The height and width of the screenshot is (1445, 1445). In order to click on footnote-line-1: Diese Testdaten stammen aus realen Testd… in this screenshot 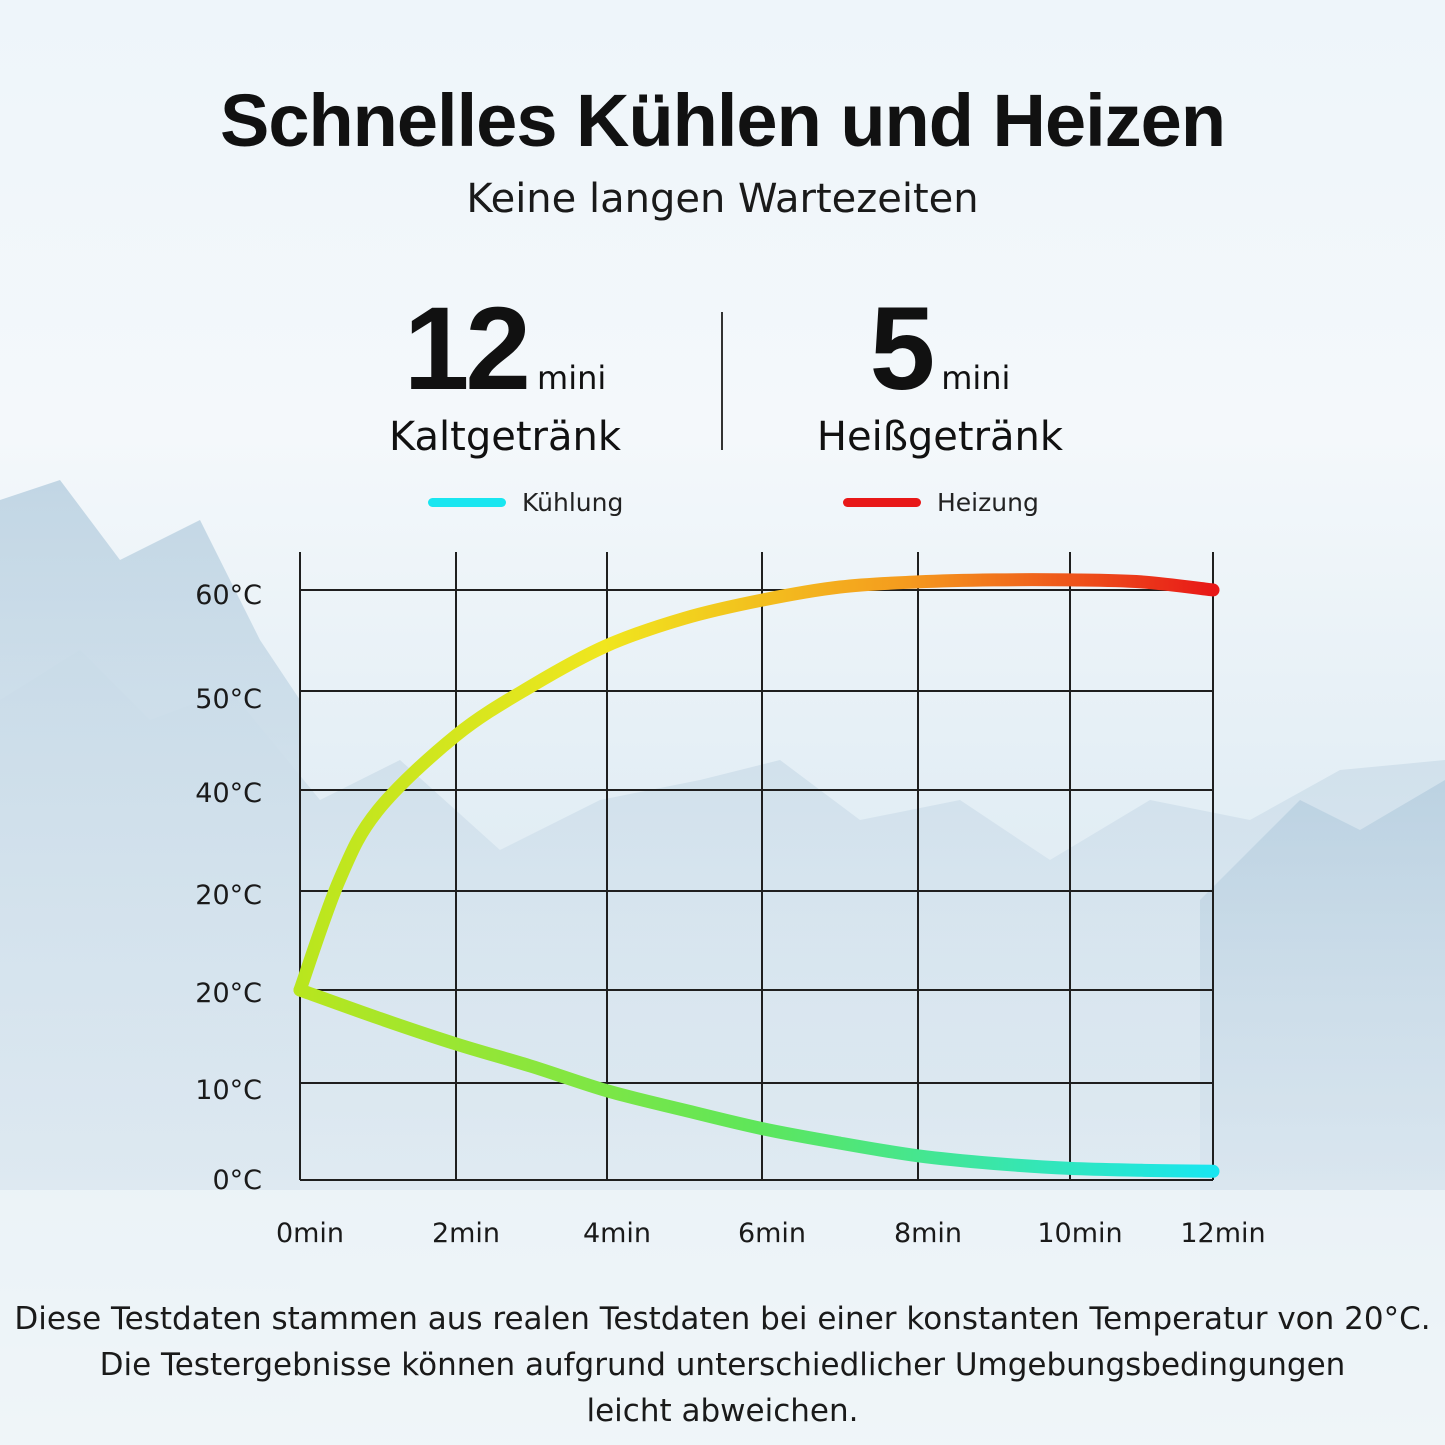, I will do `click(722, 1319)`.